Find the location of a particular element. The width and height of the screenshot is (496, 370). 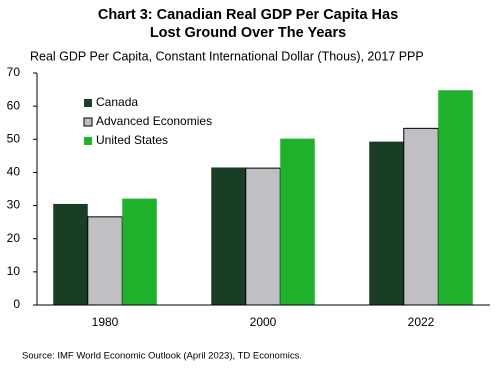

x-tick-label: 2022 is located at coordinates (421, 322).